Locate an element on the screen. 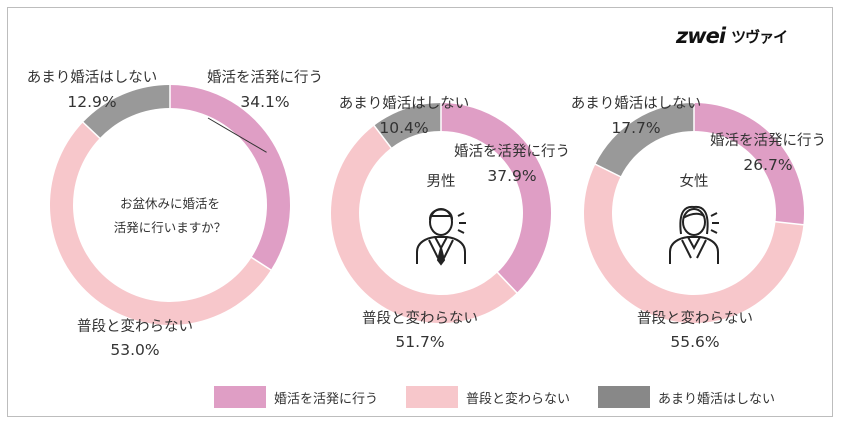  legend-label-usual: 普段と変わらない is located at coordinates (518, 399).